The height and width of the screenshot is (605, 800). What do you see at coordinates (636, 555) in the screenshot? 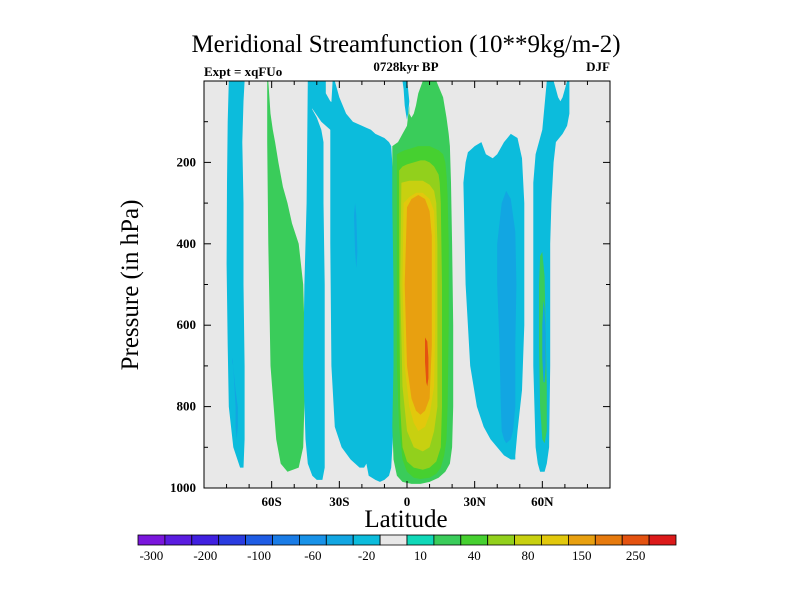
I see `colorbar-label: 250` at bounding box center [636, 555].